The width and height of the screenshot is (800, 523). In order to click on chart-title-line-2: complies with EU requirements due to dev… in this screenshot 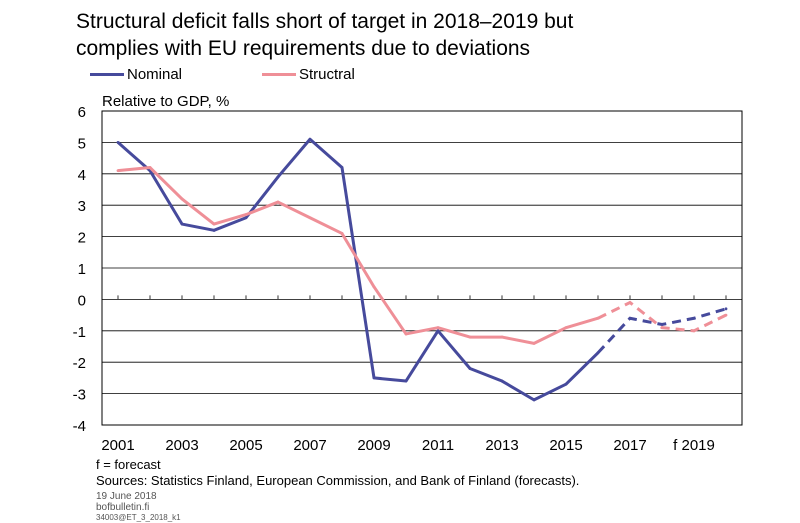, I will do `click(303, 48)`.